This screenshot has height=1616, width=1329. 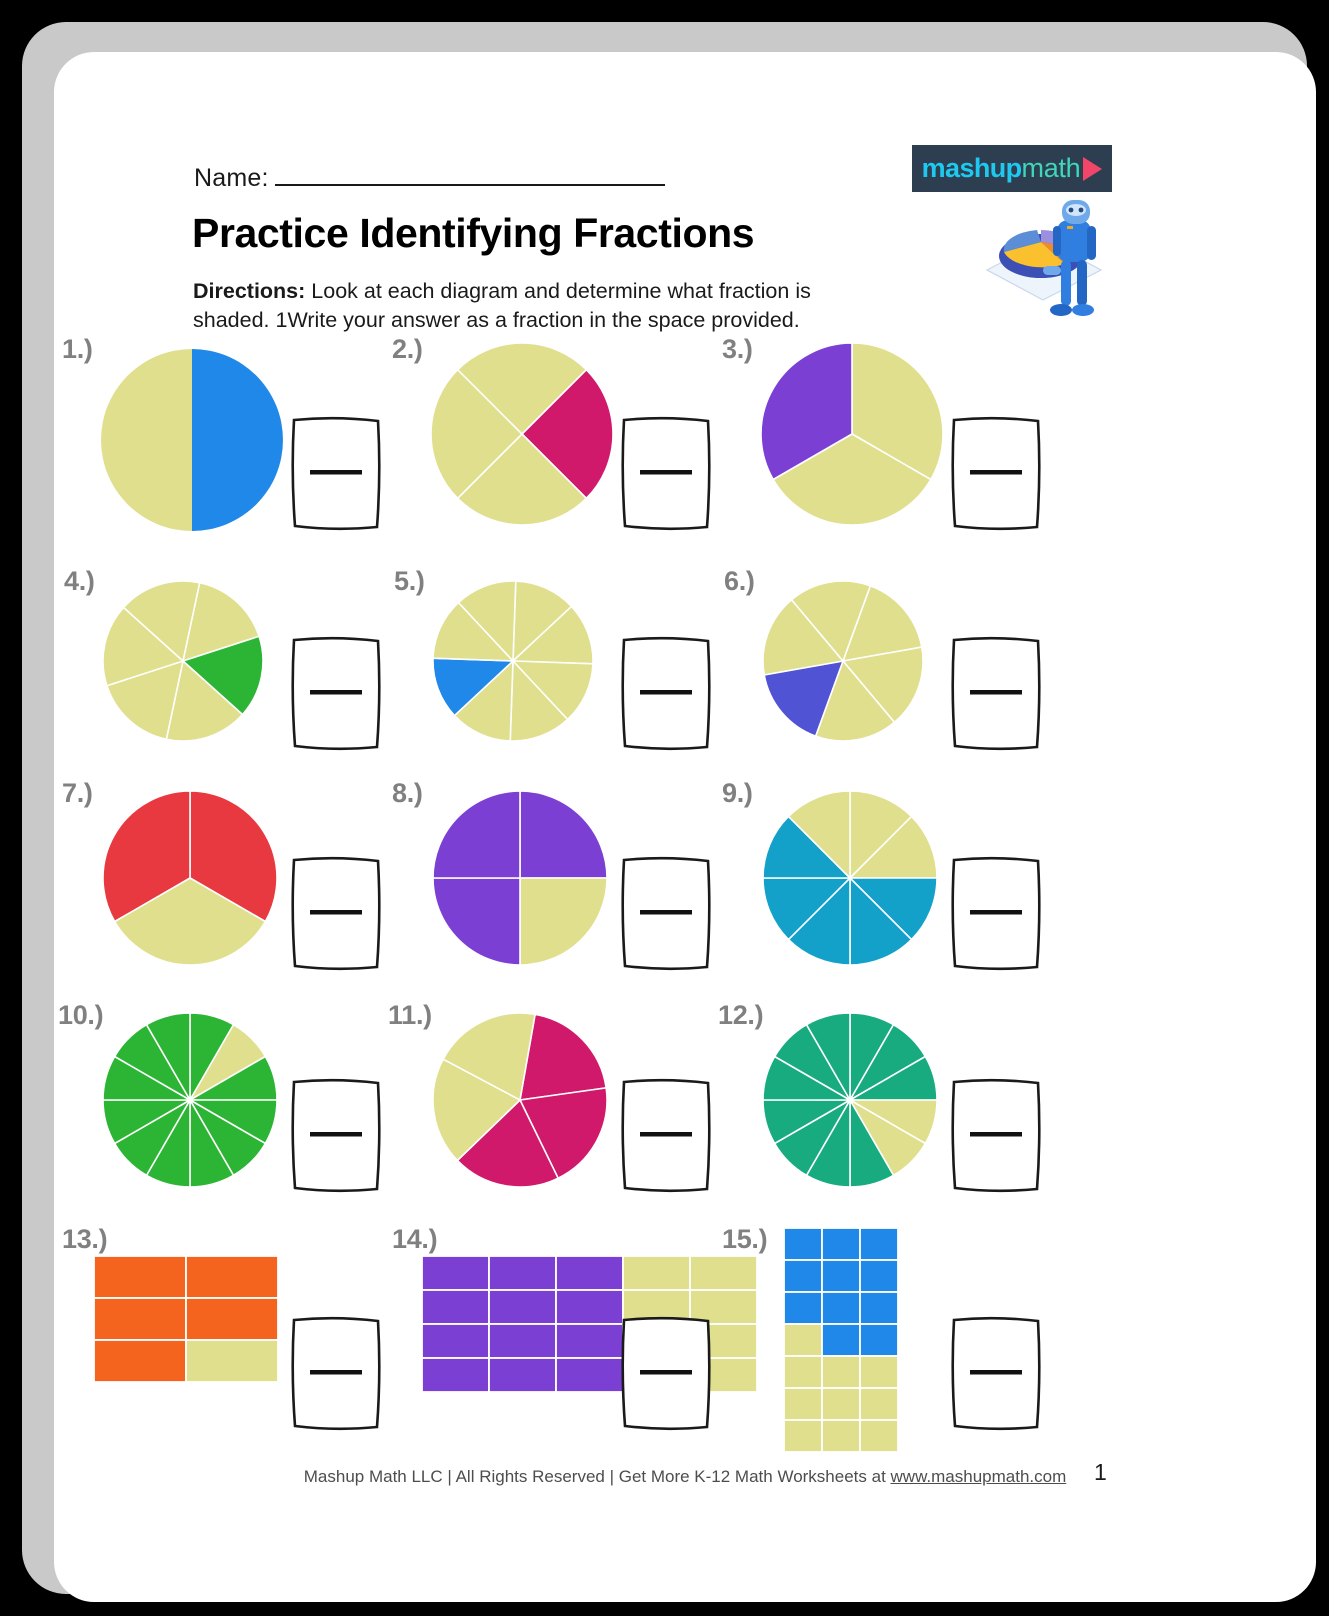 I want to click on problem-8: 8.), so click(x=549, y=879).